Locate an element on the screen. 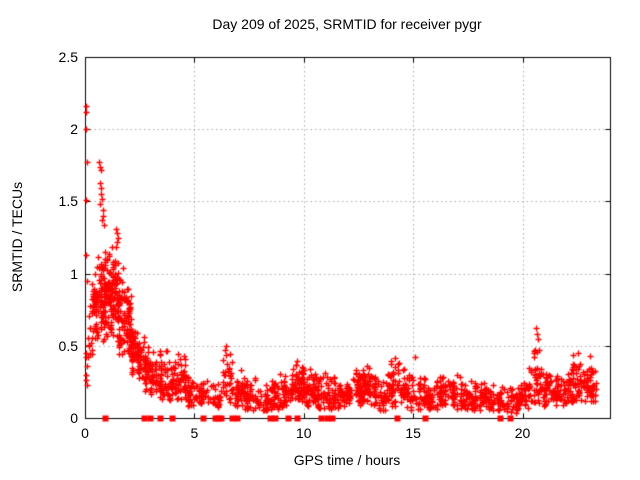  y-tick-label: 1.5 is located at coordinates (68, 201).